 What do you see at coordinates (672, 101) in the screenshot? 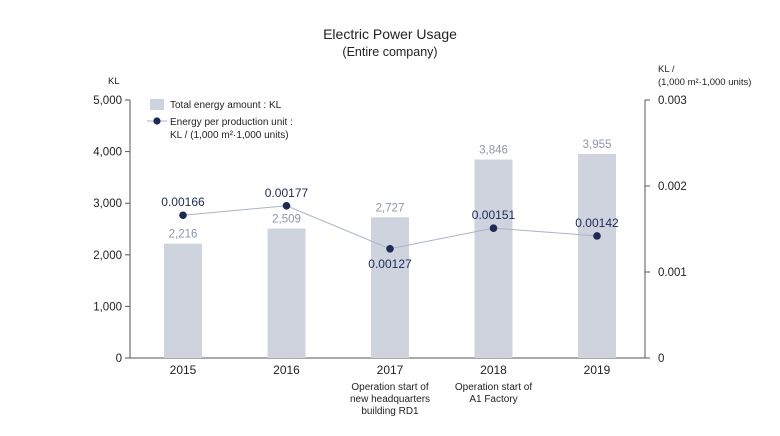
I see `right-axis-tick-label: 0.003` at bounding box center [672, 101].